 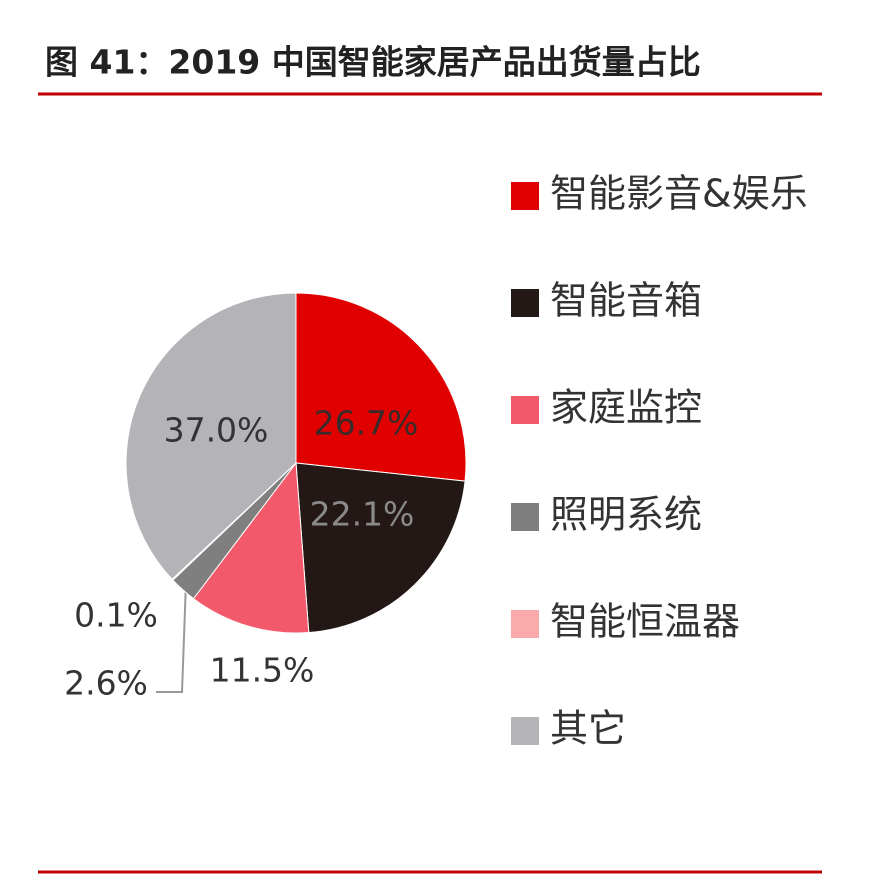 I want to click on legend-label: 智能影音&娱乐, so click(x=679, y=194).